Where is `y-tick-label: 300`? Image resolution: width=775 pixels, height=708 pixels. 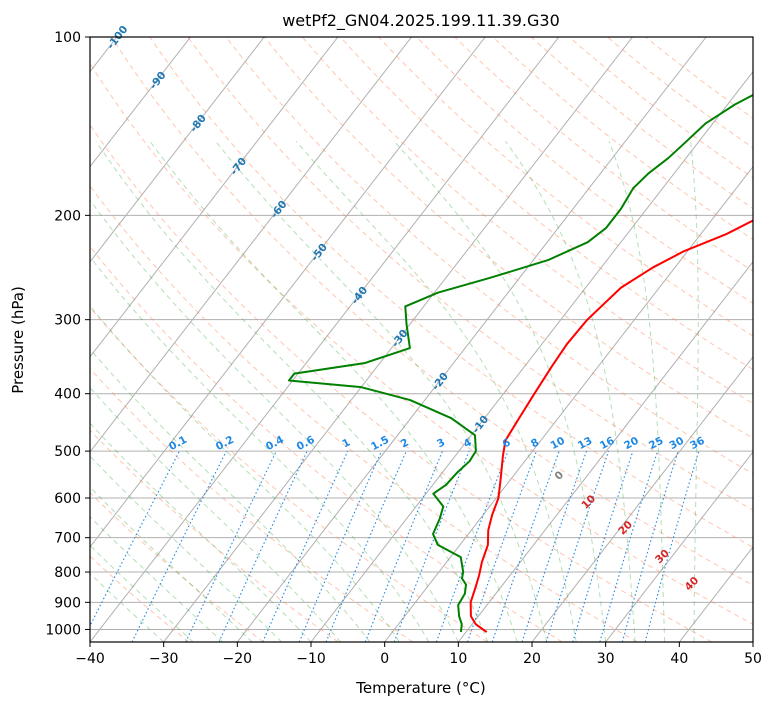 y-tick-label: 300 is located at coordinates (67, 321).